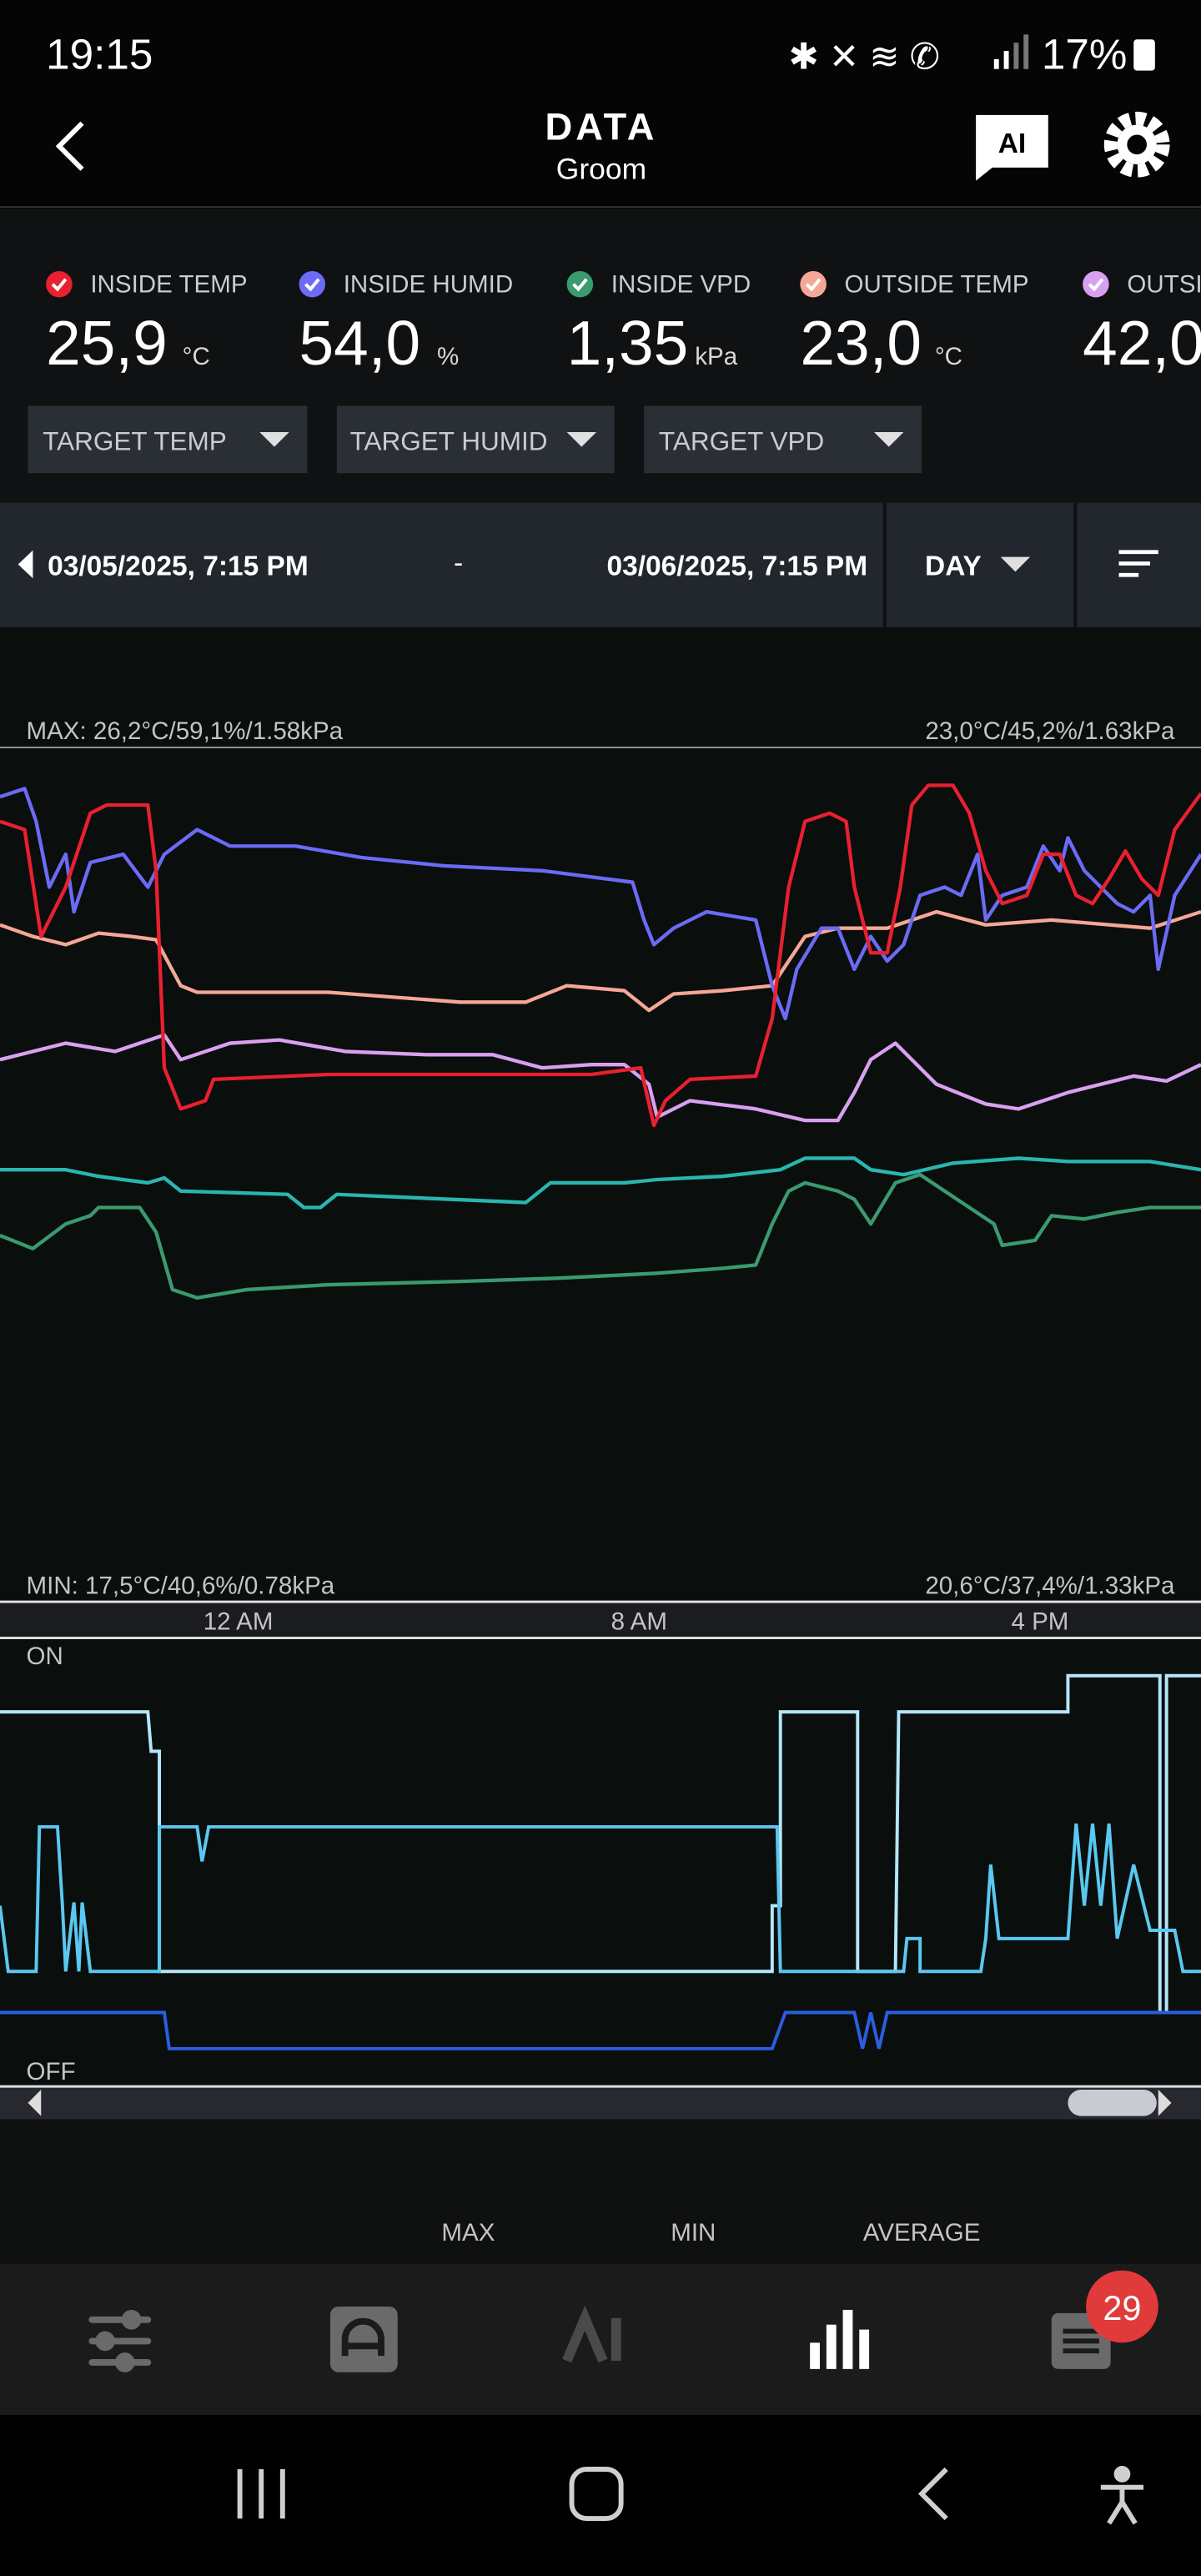 This screenshot has height=2576, width=1201. I want to click on target-dropdown: TARGET HUMID, so click(476, 439).